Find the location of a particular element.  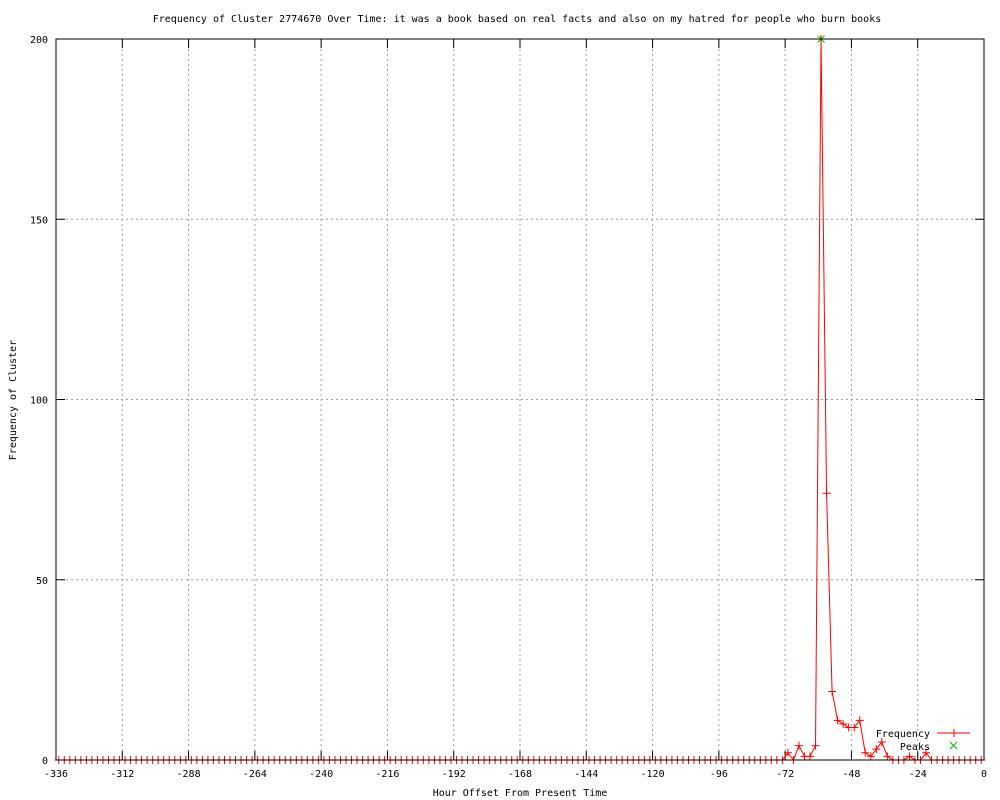

y-axis-label: Frequency of Cluster is located at coordinates (13, 400).